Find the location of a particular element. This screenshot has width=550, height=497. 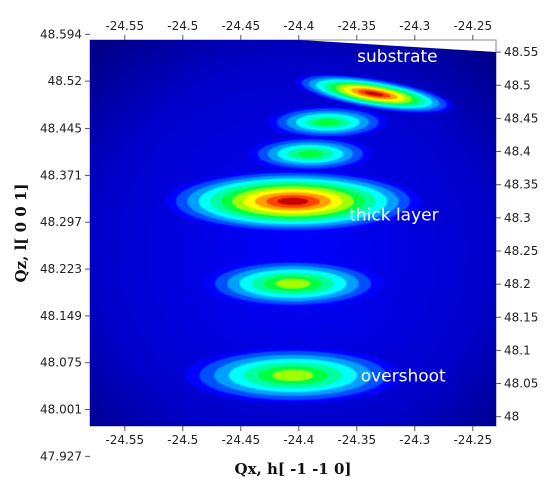

x-tick-label-top: -24.25 is located at coordinates (472, 26).